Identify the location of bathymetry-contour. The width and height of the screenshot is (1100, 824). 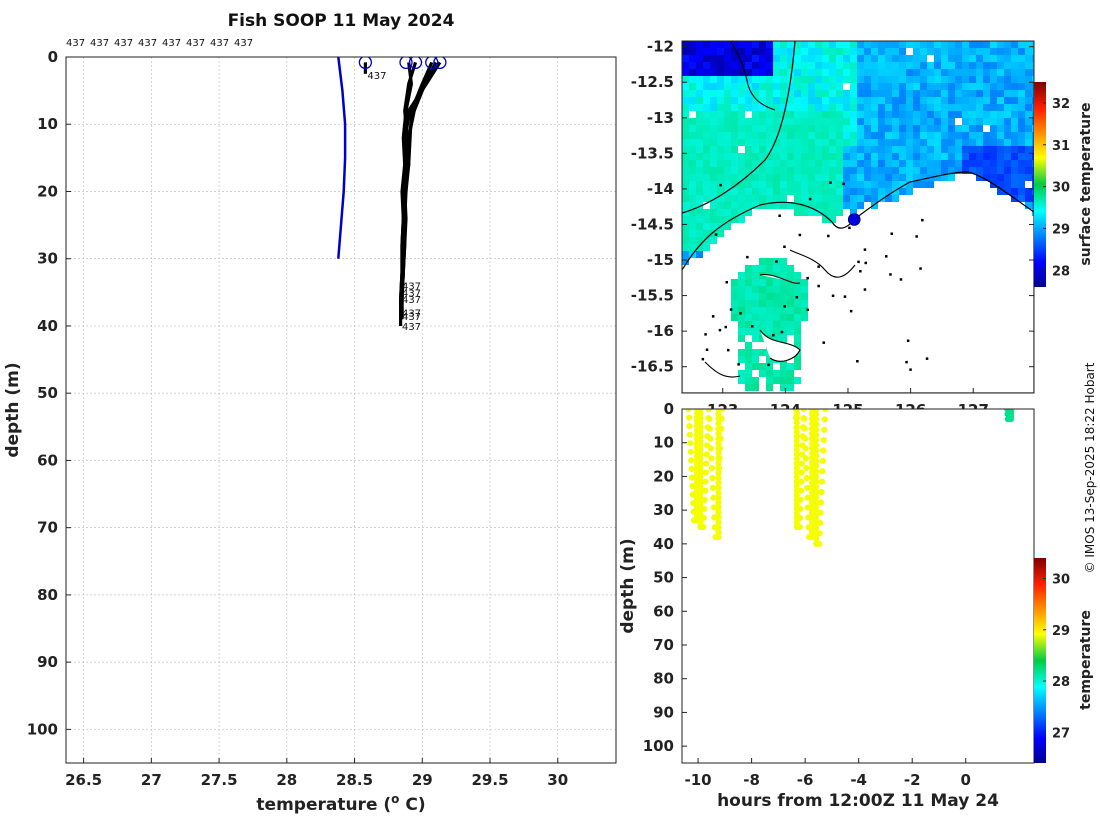
(739, 127).